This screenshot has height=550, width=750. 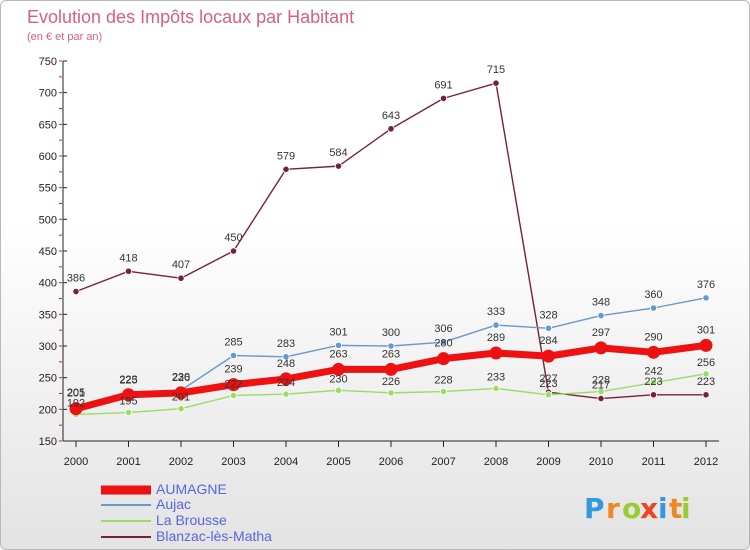 I want to click on data-label: 450, so click(x=233, y=238).